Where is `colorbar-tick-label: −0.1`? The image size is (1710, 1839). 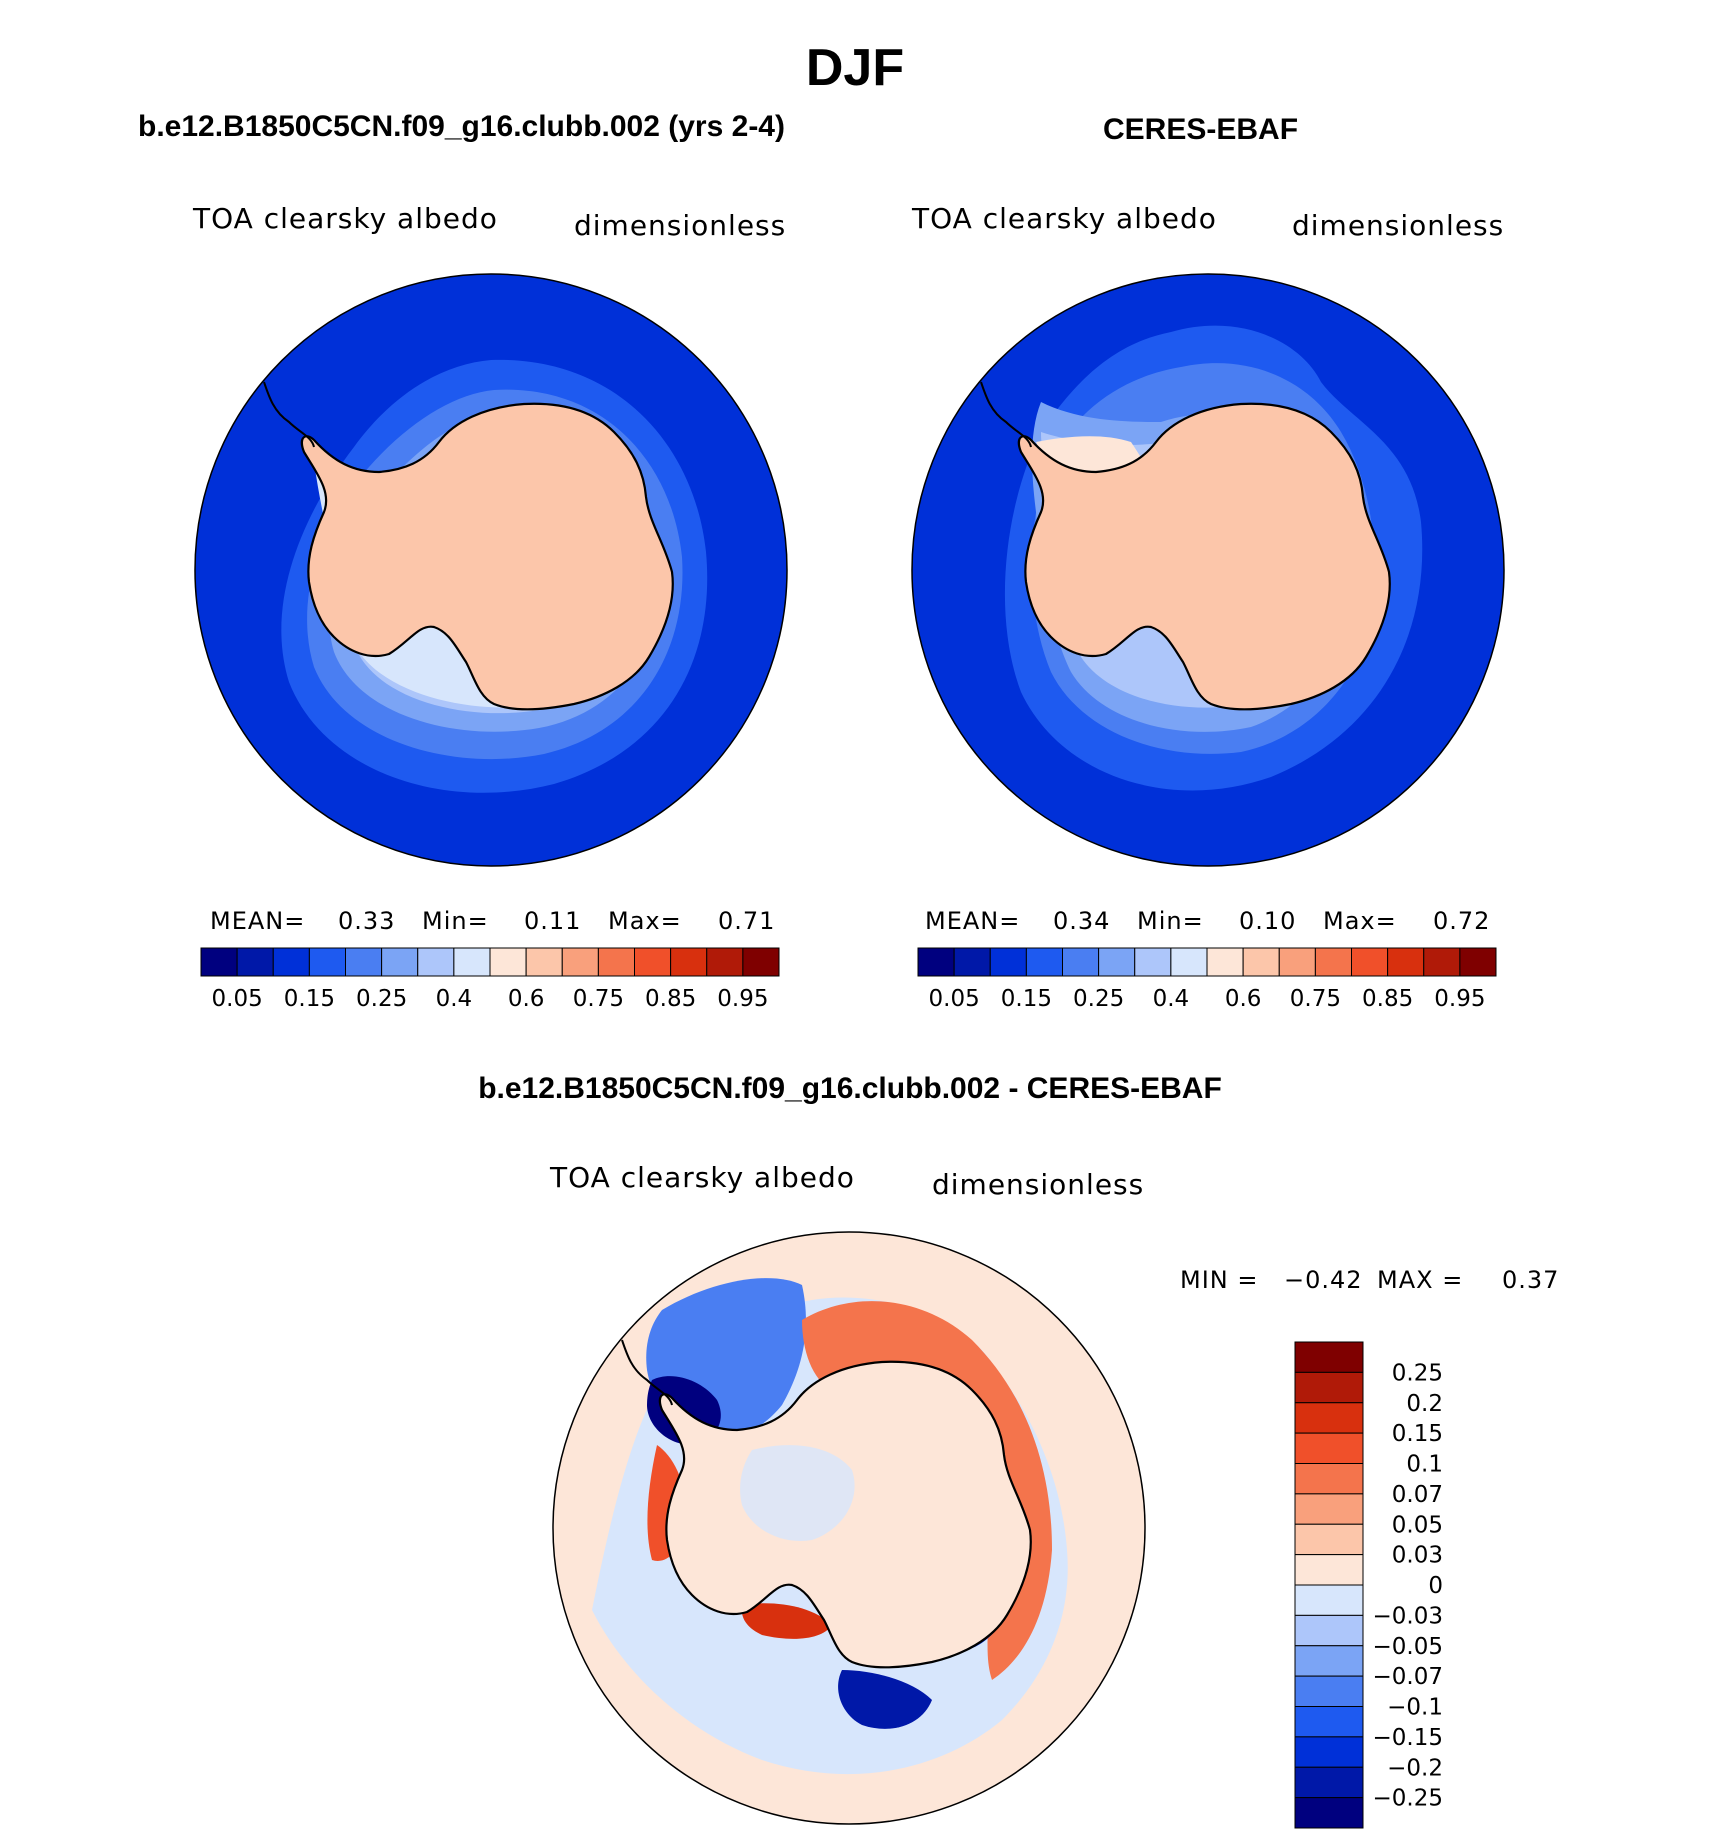
colorbar-tick-label: −0.1 is located at coordinates (1415, 1708).